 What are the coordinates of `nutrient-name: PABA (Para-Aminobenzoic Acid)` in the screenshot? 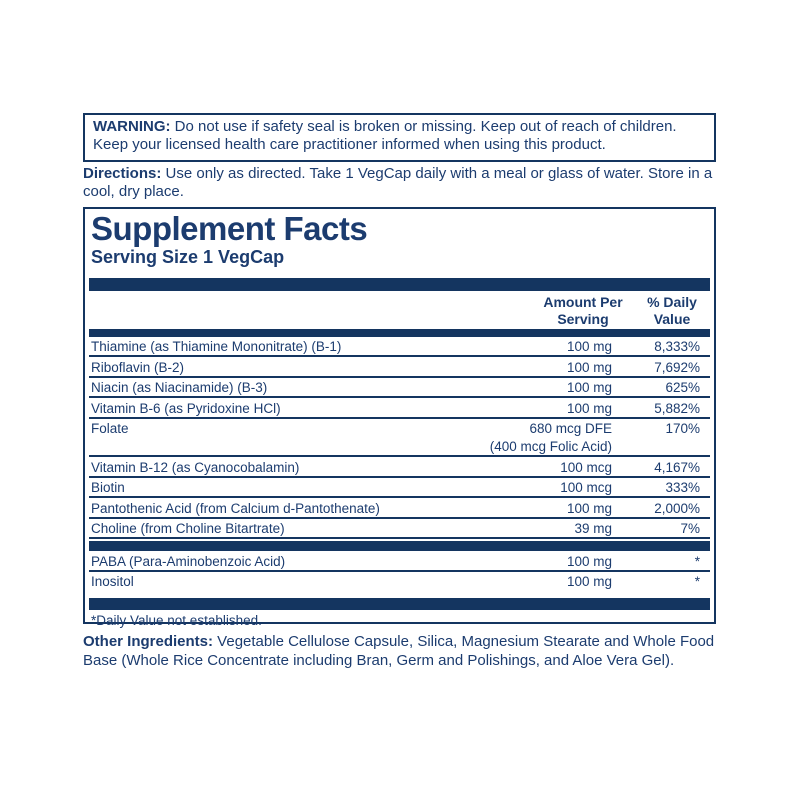 It's located at (188, 561).